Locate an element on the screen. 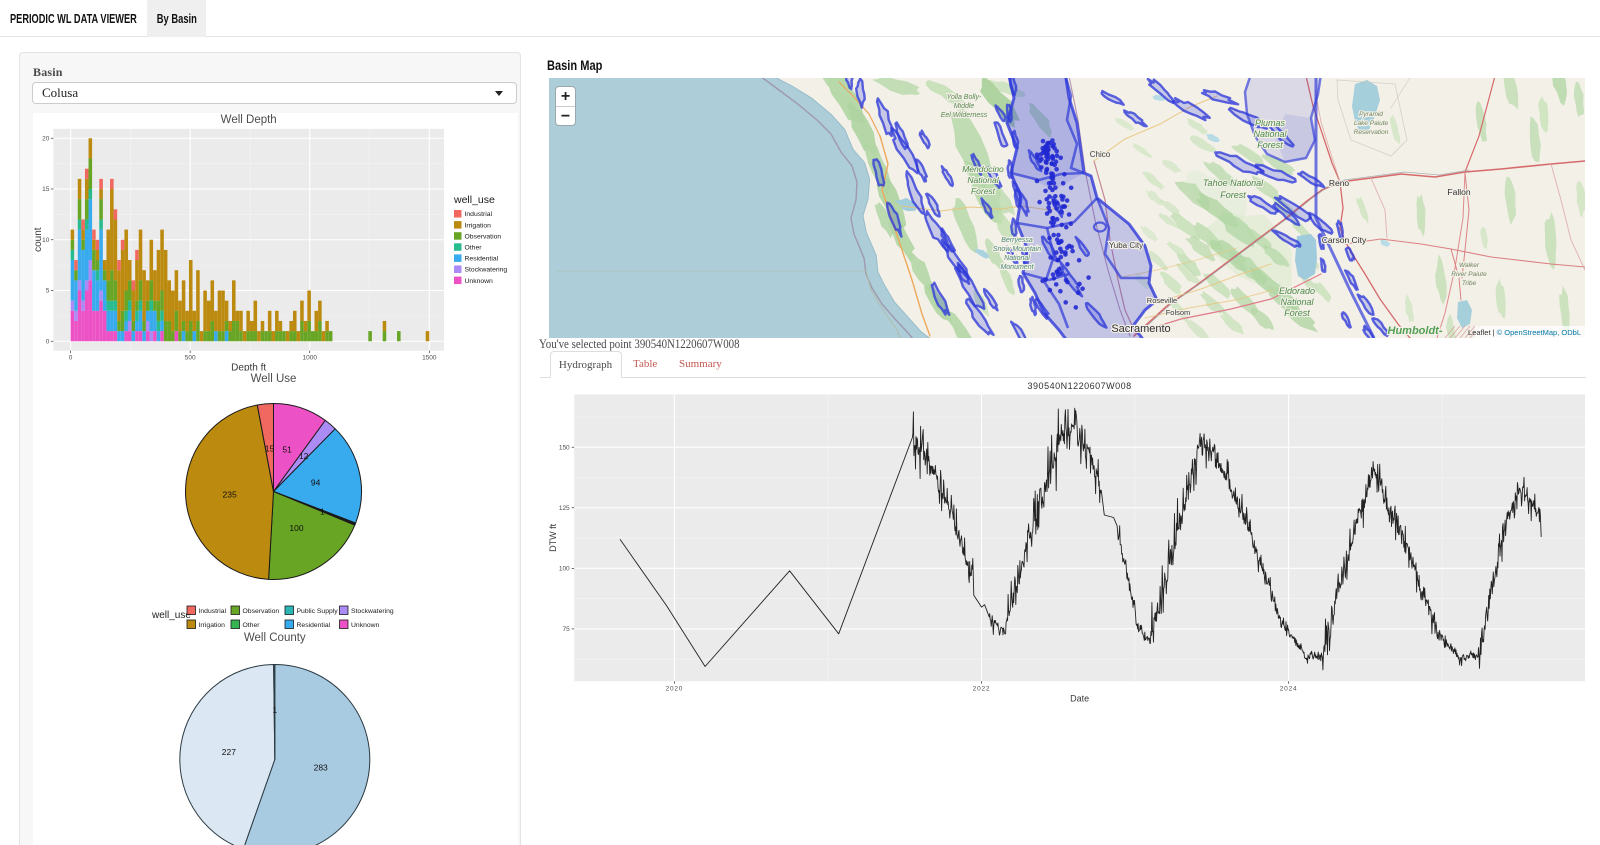 Image resolution: width=1600 pixels, height=845 pixels. svg-text: Mendocino is located at coordinates (983, 169).